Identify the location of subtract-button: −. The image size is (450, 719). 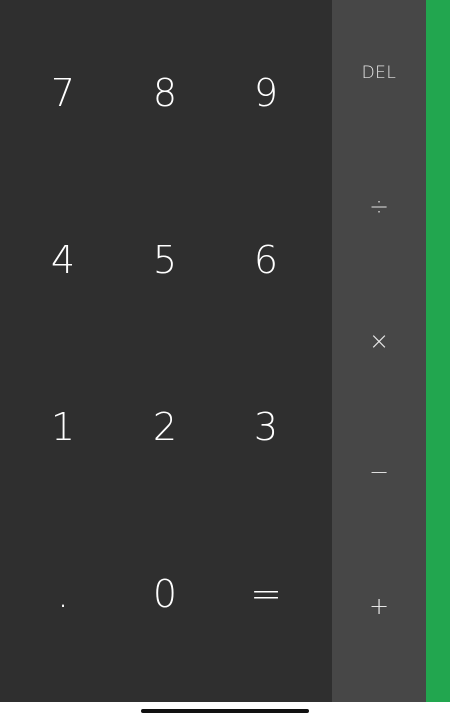
(379, 472).